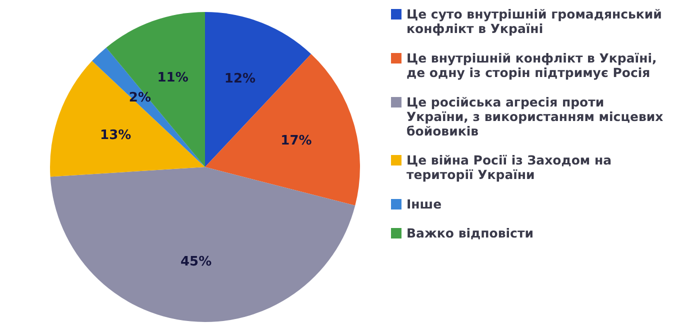 The image size is (673, 332). Describe the element at coordinates (509, 167) in the screenshot. I see `legend-label: Це війна Росії із Заходом на території України` at that location.